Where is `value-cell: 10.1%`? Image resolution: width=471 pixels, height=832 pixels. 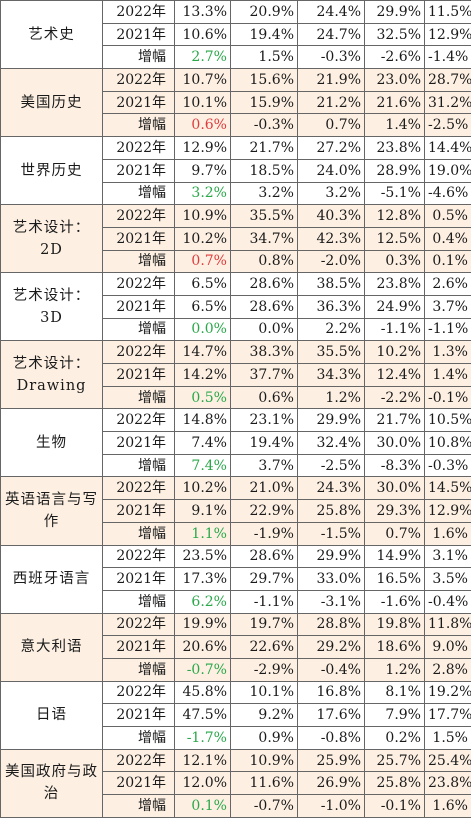 value-cell: 10.1% is located at coordinates (264, 692).